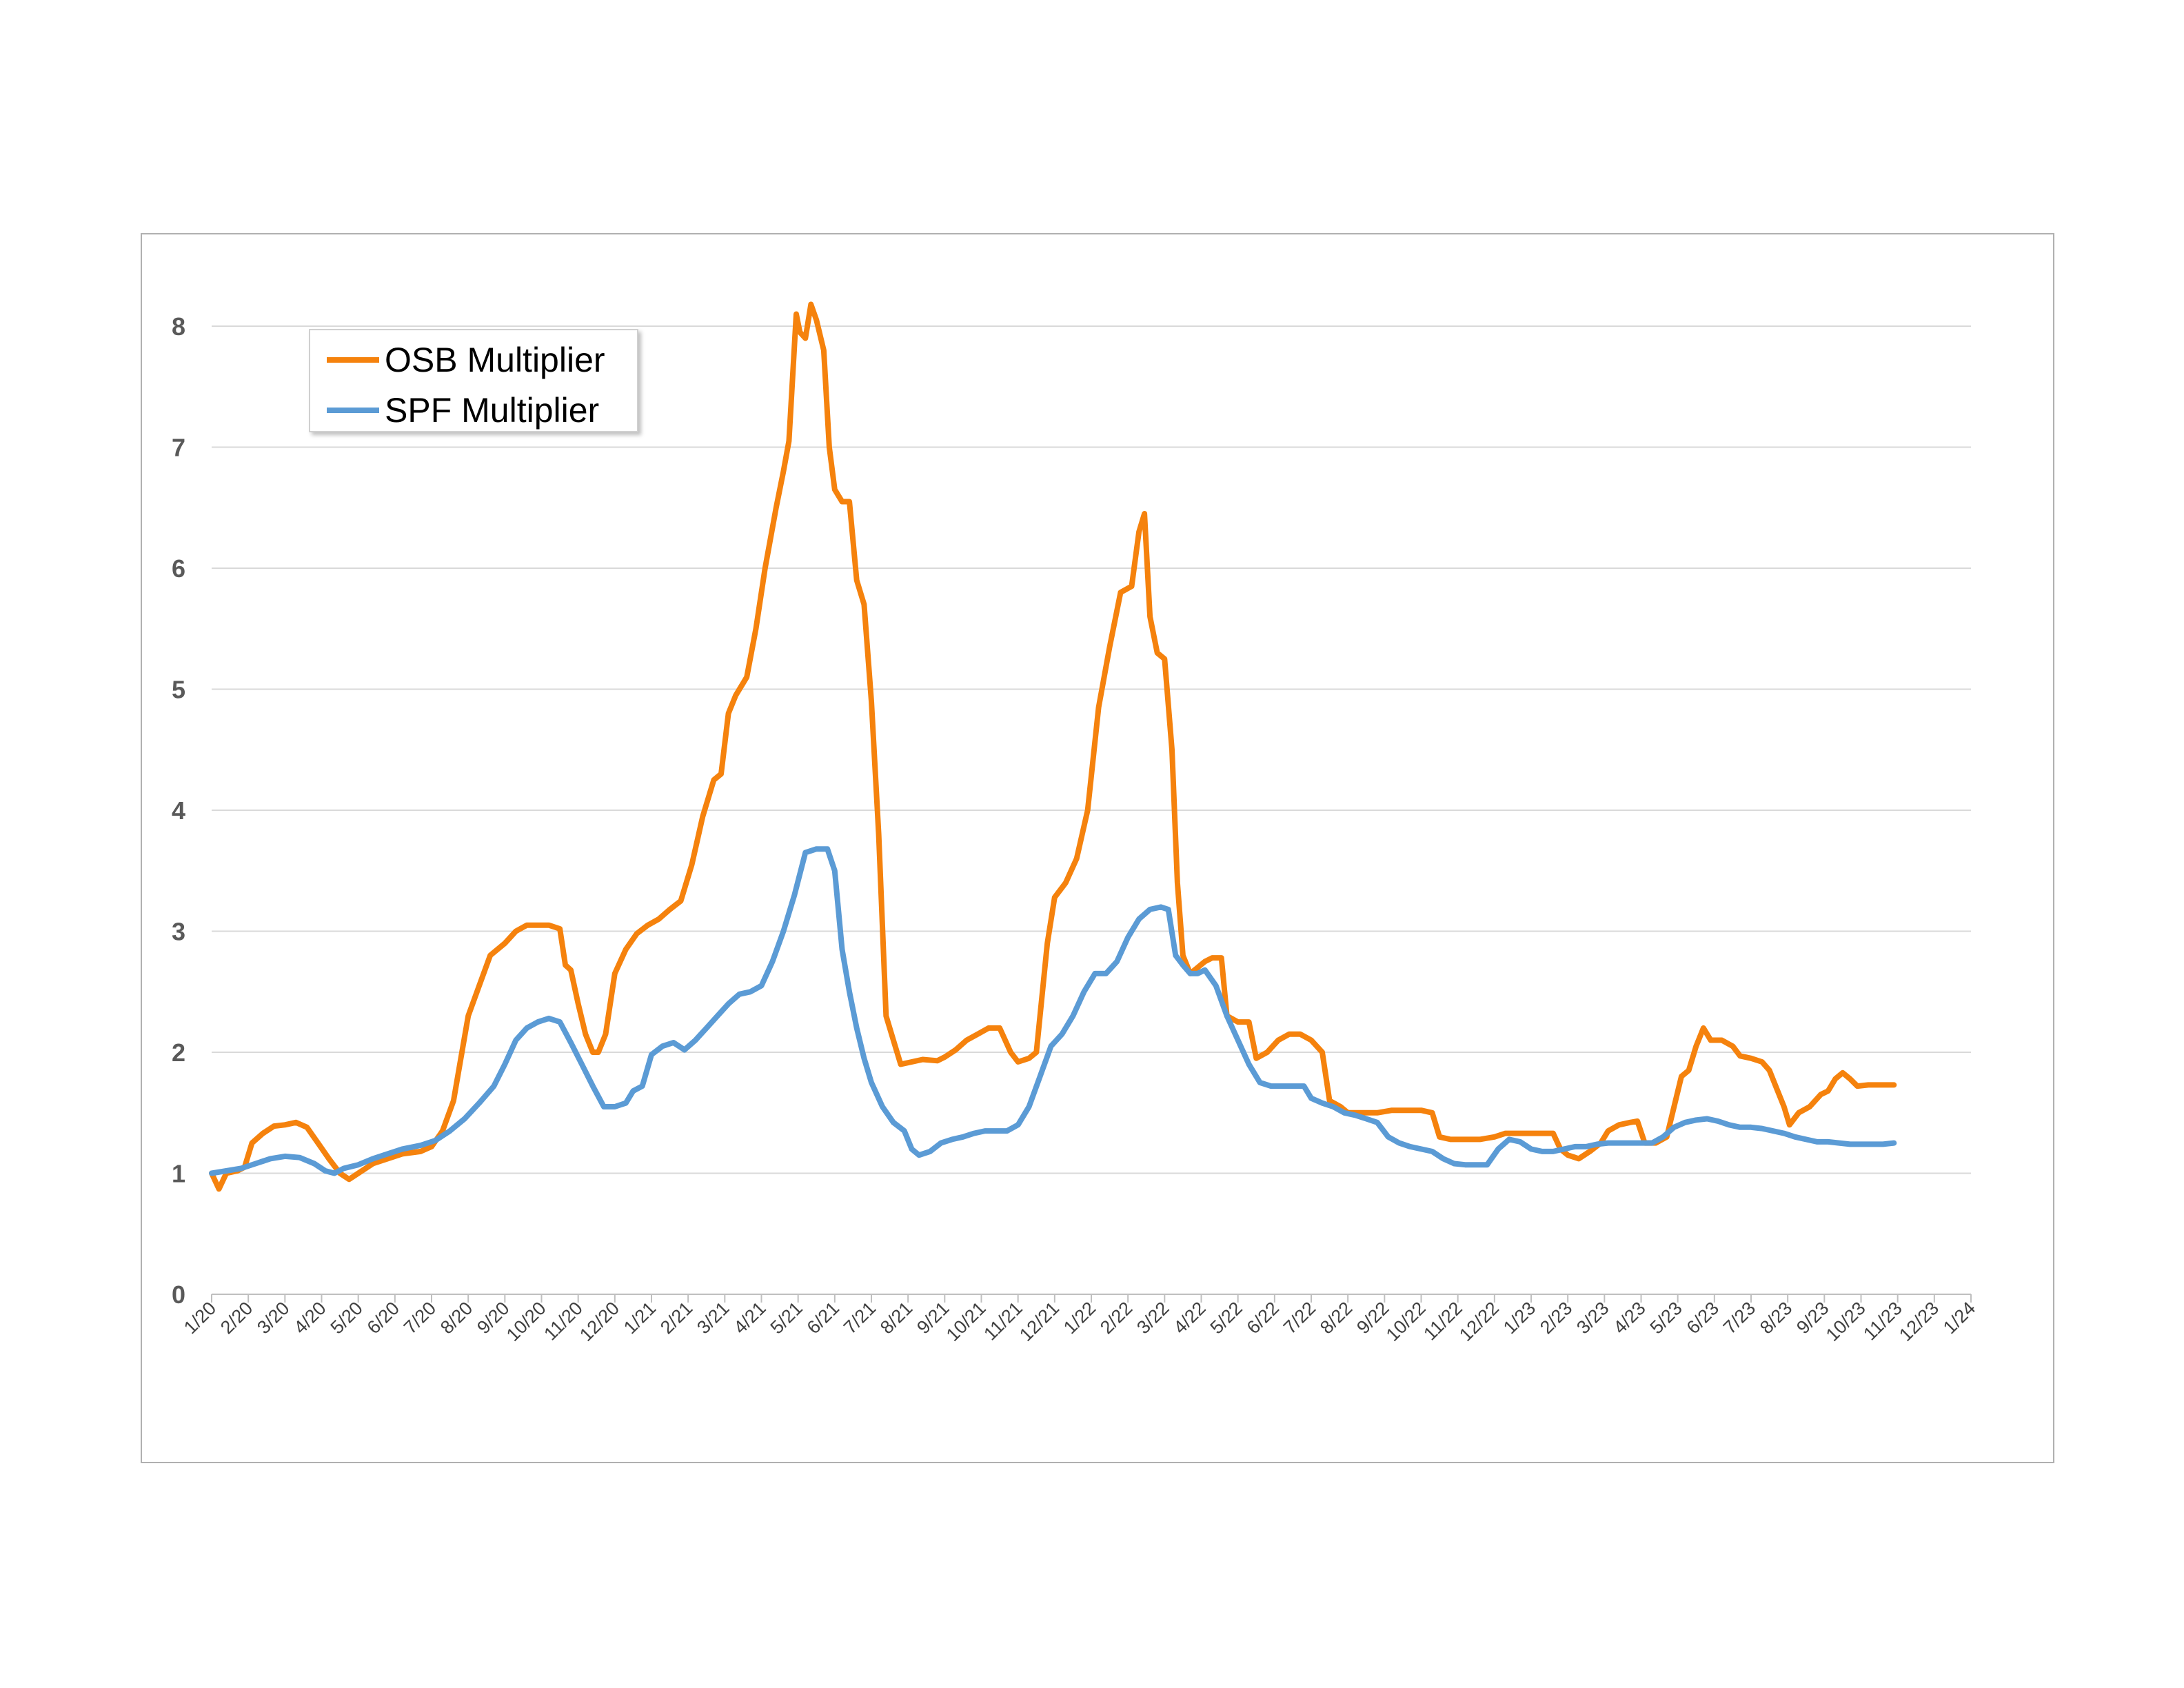 This screenshot has height=1688, width=2184. Describe the element at coordinates (1519, 1318) in the screenshot. I see `x-tick-label: 1/23` at that location.